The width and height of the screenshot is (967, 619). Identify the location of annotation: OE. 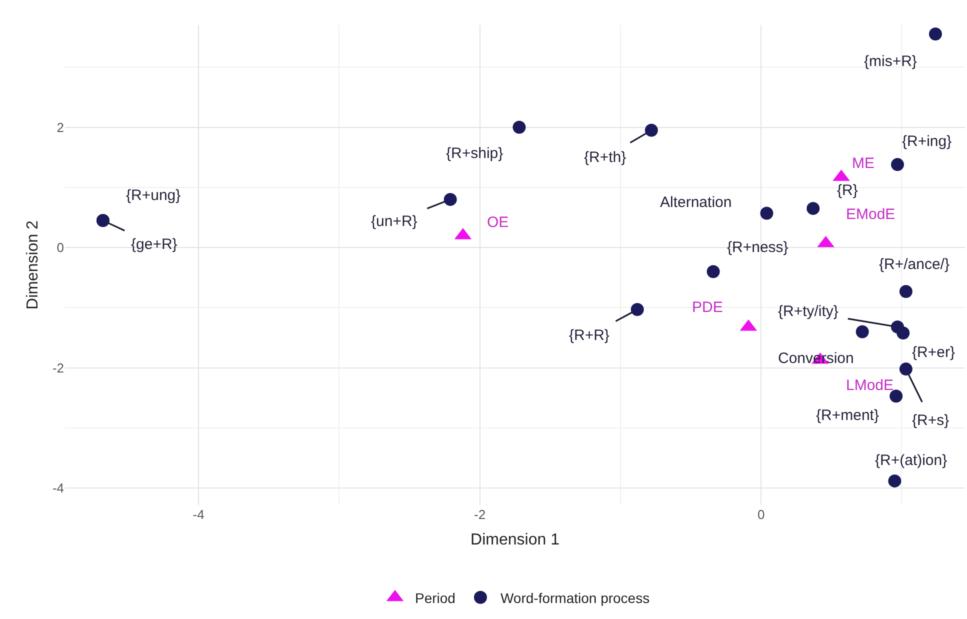
(498, 222).